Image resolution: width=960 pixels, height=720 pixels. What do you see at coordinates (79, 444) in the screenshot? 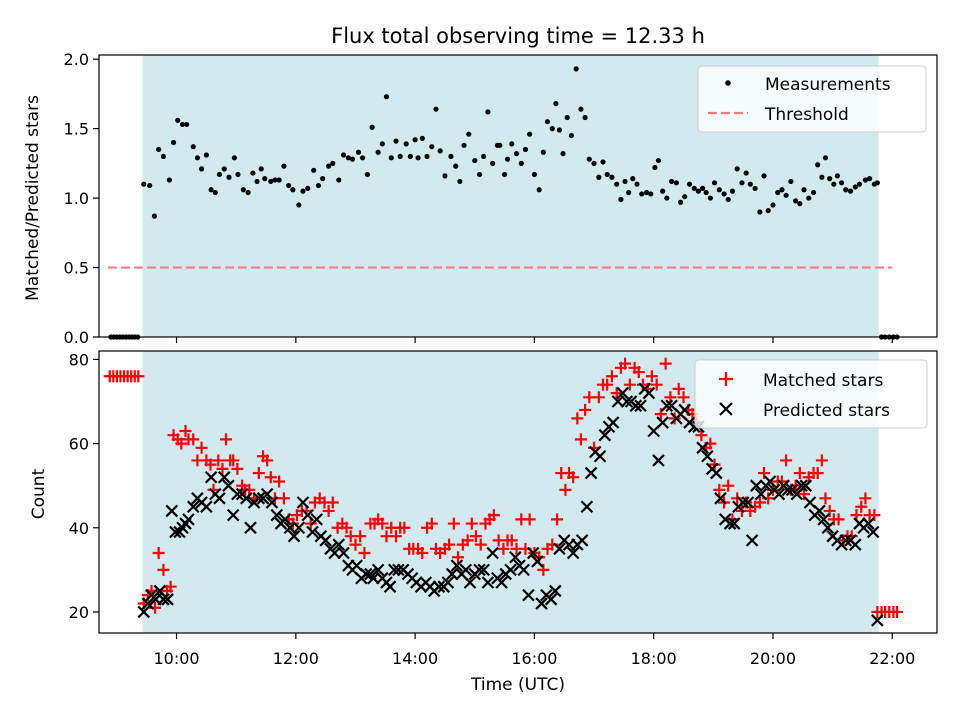
I see `bottom-ytick-label: 60` at bounding box center [79, 444].